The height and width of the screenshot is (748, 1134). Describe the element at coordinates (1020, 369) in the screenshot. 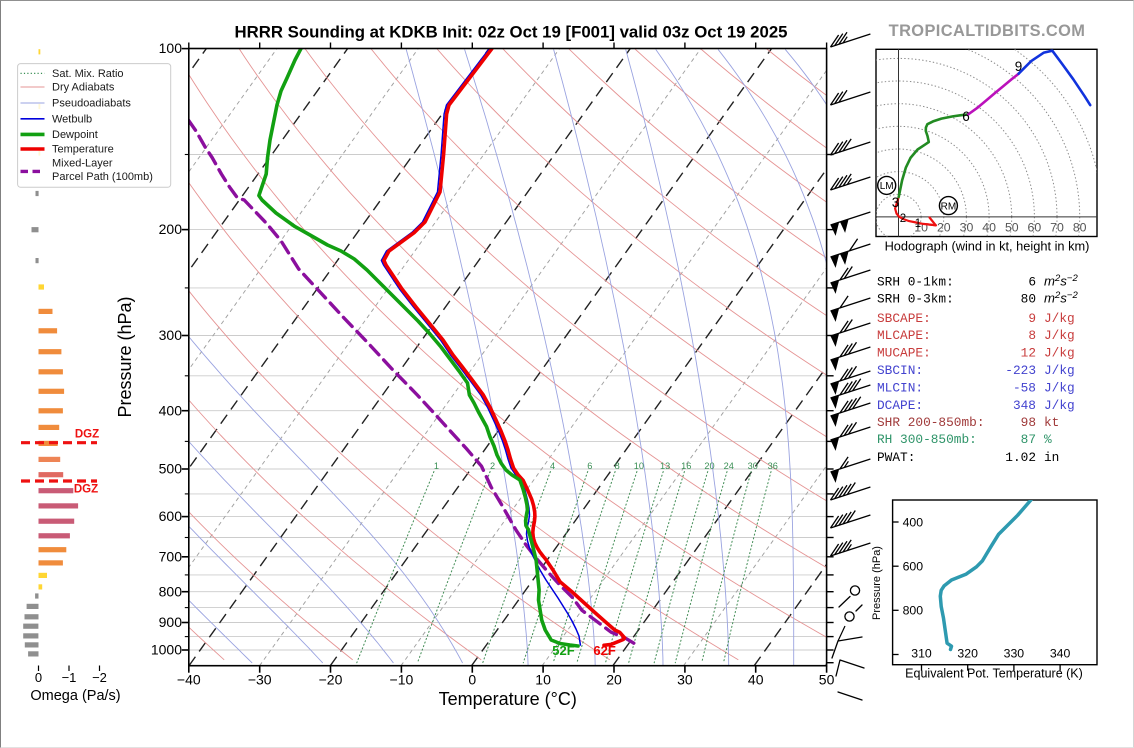

I see `svg-text: -223` at that location.